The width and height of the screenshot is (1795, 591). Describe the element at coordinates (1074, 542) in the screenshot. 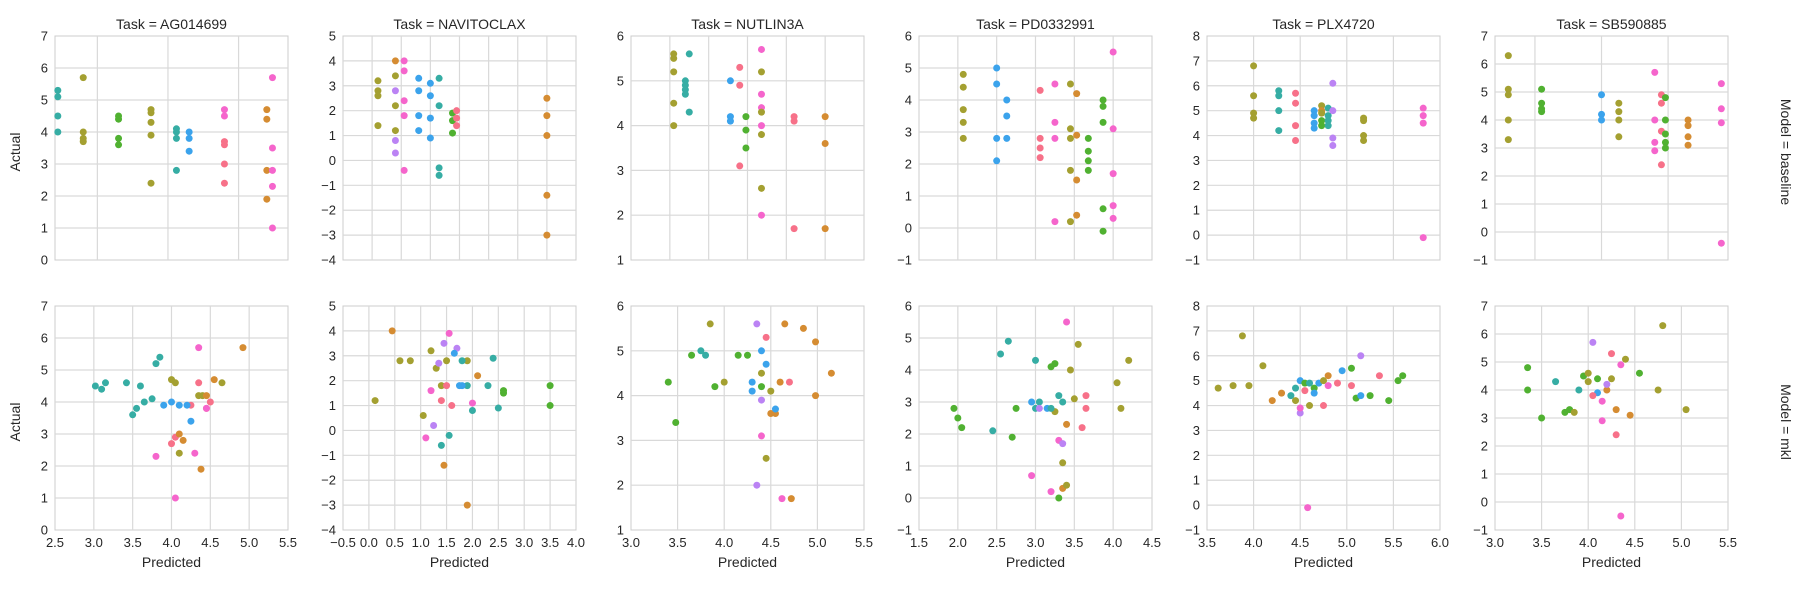

I see `x-tick-label: 3.5` at that location.